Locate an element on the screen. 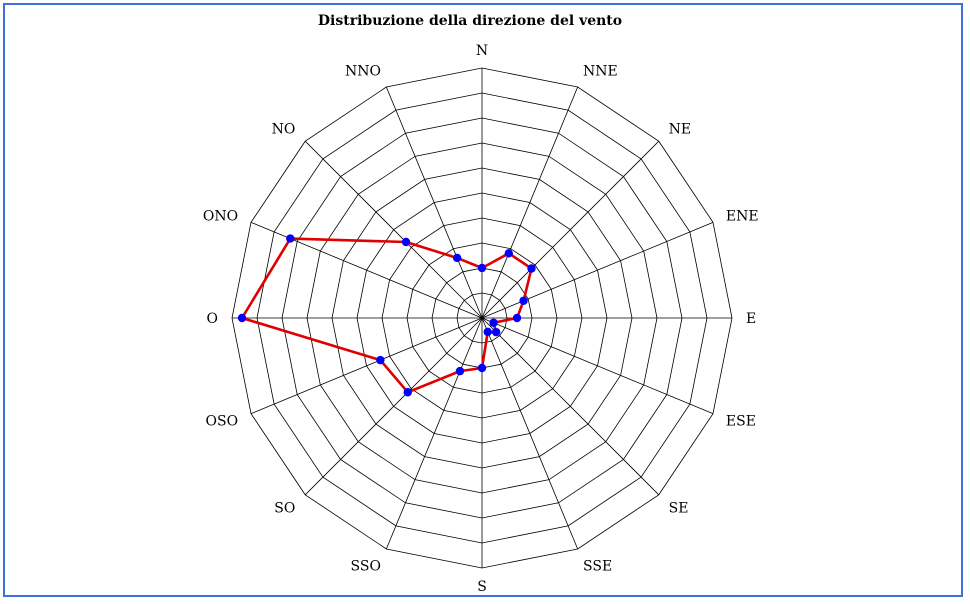 This screenshot has width=970, height=604. data-point-n is located at coordinates (482, 268).